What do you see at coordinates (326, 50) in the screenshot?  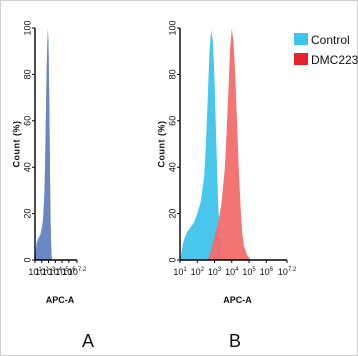 I see `legend: Control DMC223` at bounding box center [326, 50].